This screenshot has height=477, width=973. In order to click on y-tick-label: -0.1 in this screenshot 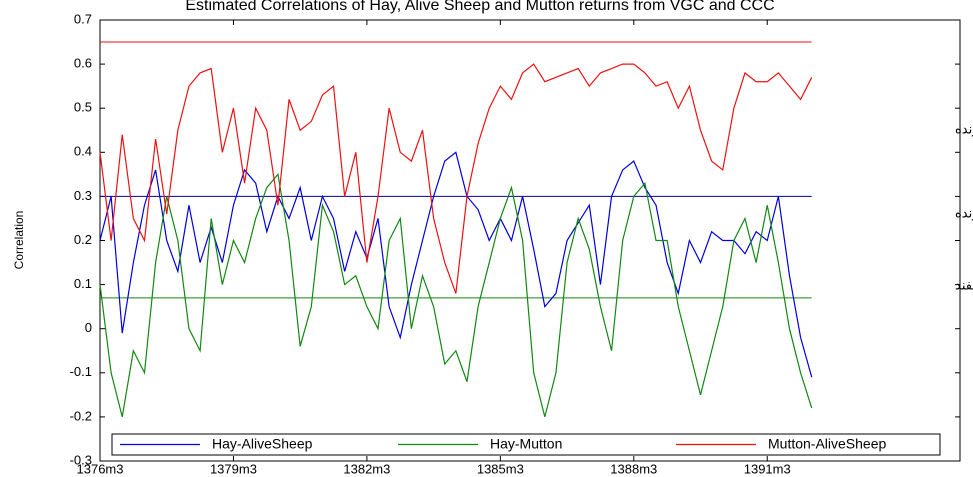, I will do `click(81, 371)`.